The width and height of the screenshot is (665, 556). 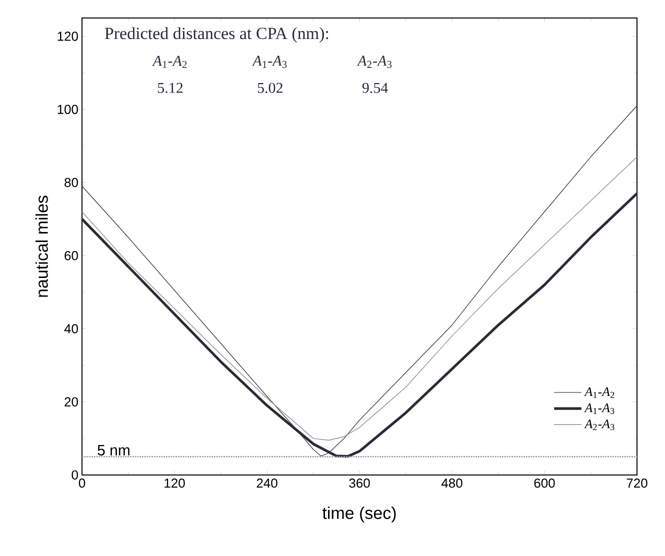 What do you see at coordinates (71, 255) in the screenshot?
I see `y-tick-label: 60` at bounding box center [71, 255].